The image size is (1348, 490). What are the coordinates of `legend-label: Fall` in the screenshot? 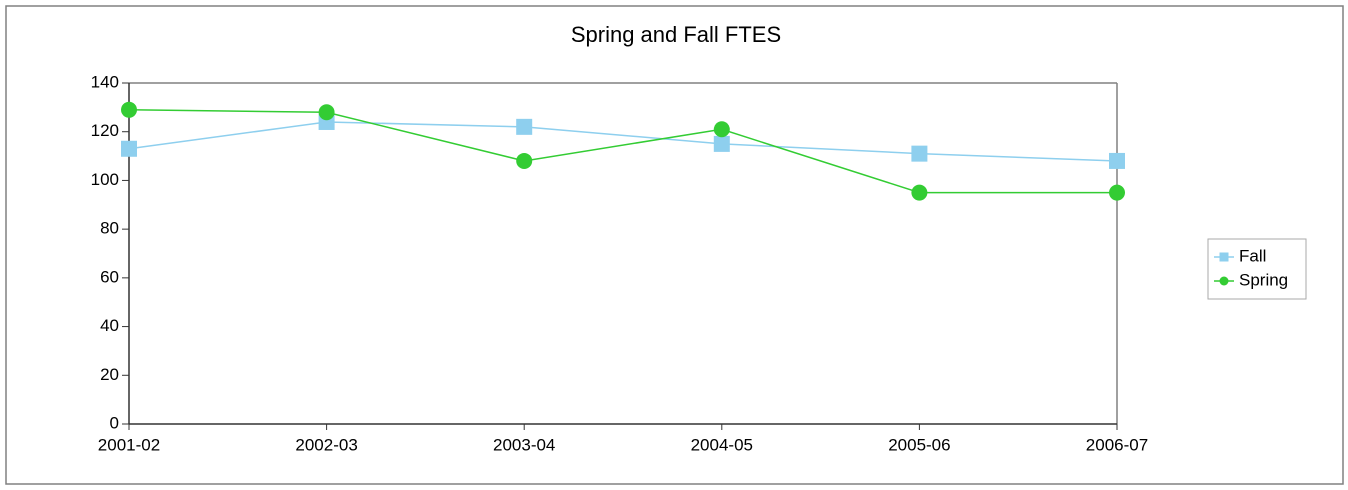 It's located at (1252, 255).